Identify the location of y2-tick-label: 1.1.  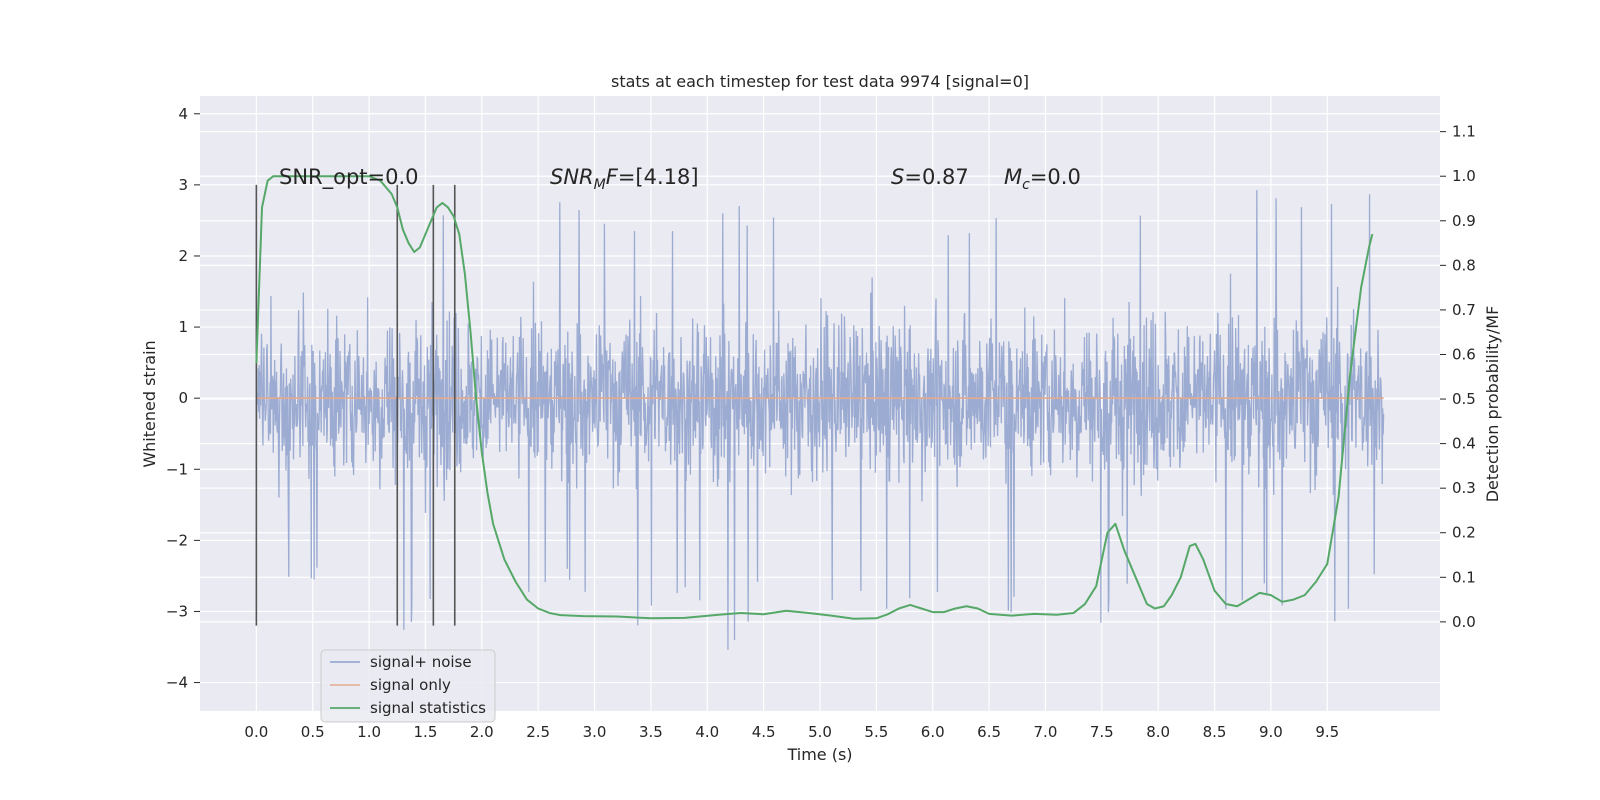
(1464, 132).